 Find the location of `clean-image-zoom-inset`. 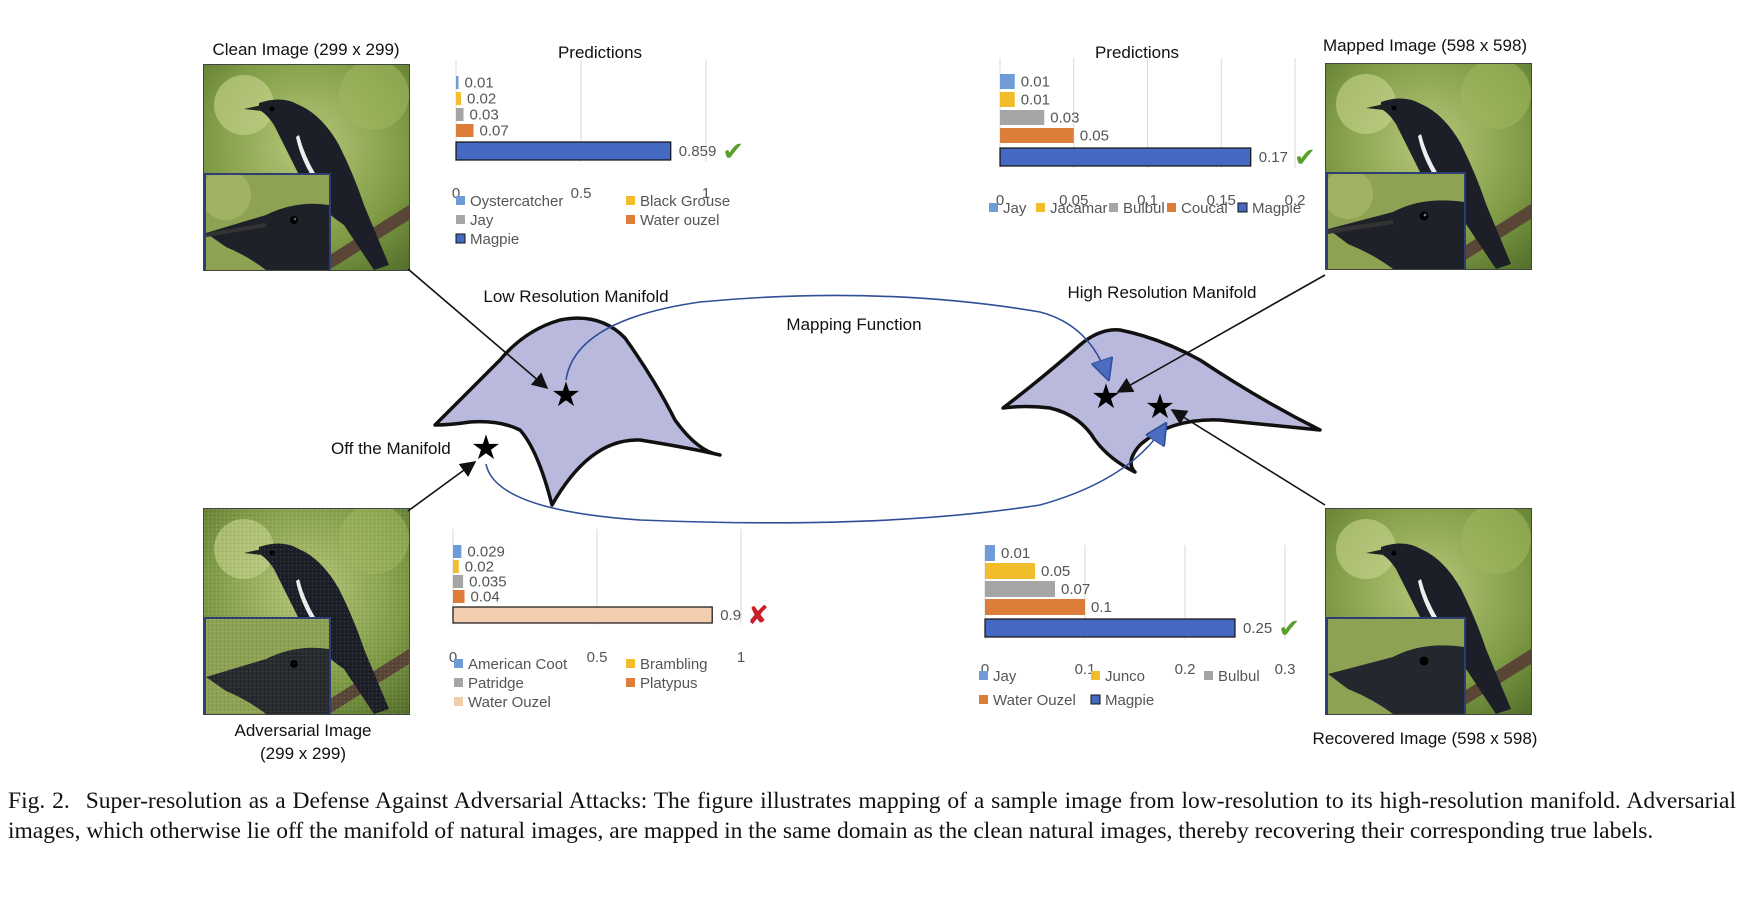

clean-image-zoom-inset is located at coordinates (267, 221).